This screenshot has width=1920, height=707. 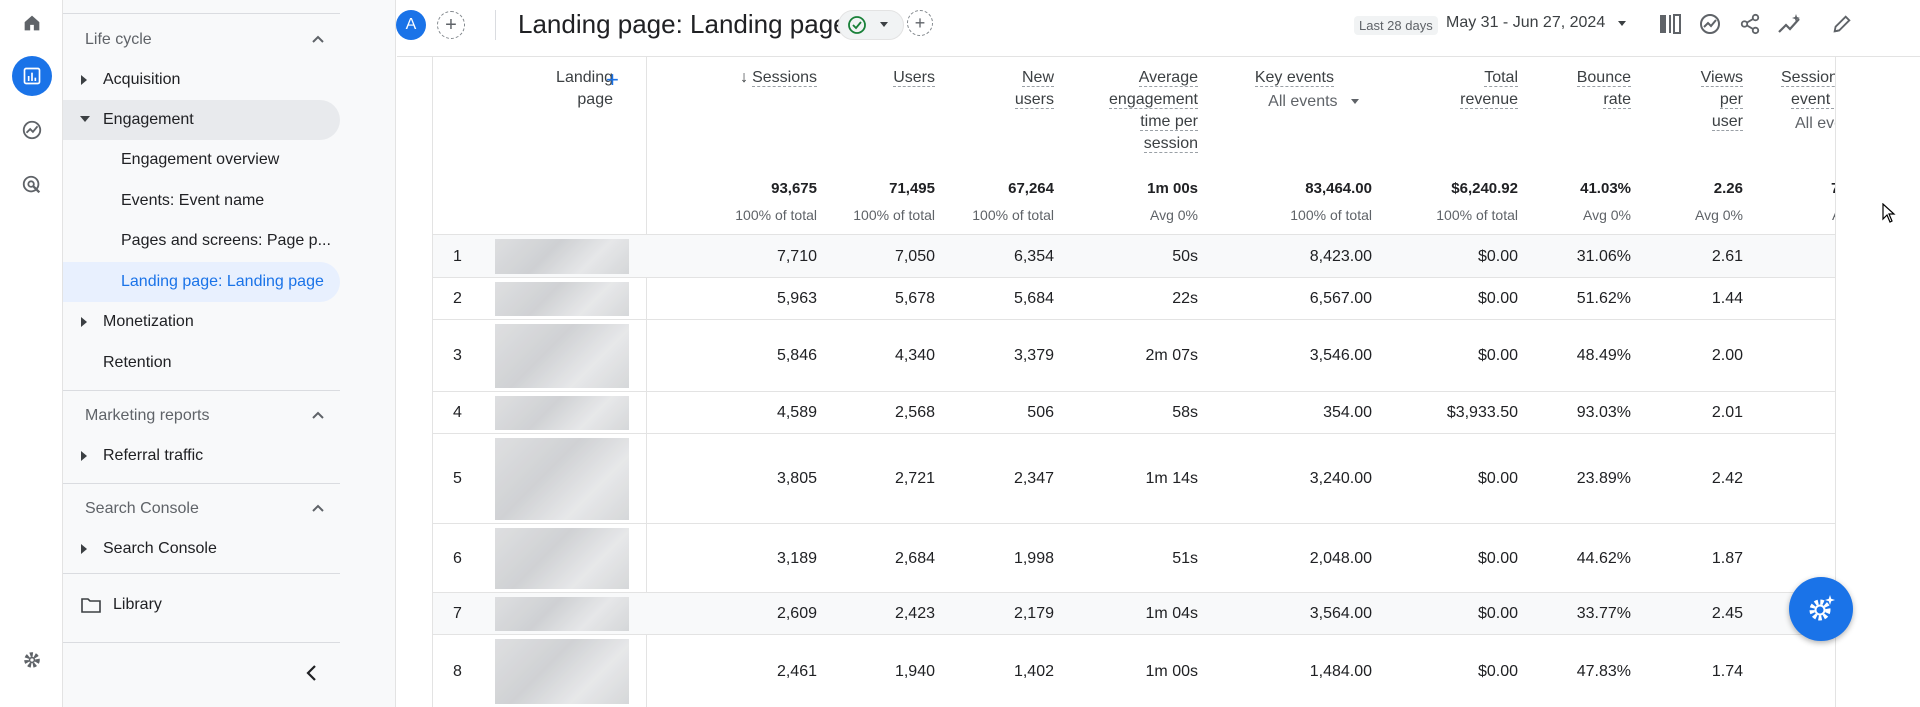 I want to click on column-header-avg-engagement: Average engagement time per session, so click(x=1126, y=111).